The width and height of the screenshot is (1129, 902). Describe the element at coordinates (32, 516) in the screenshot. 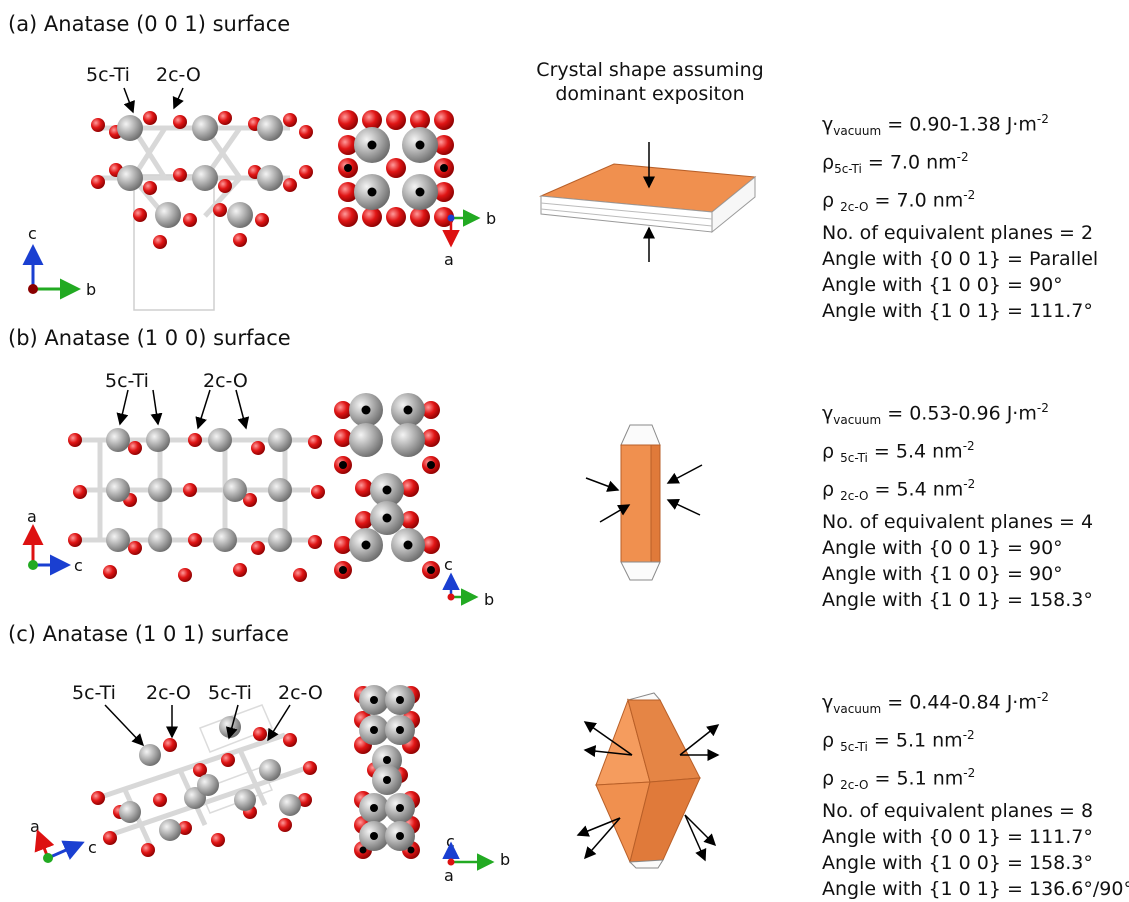

I see `panel-b-side-axis-a: a` at that location.